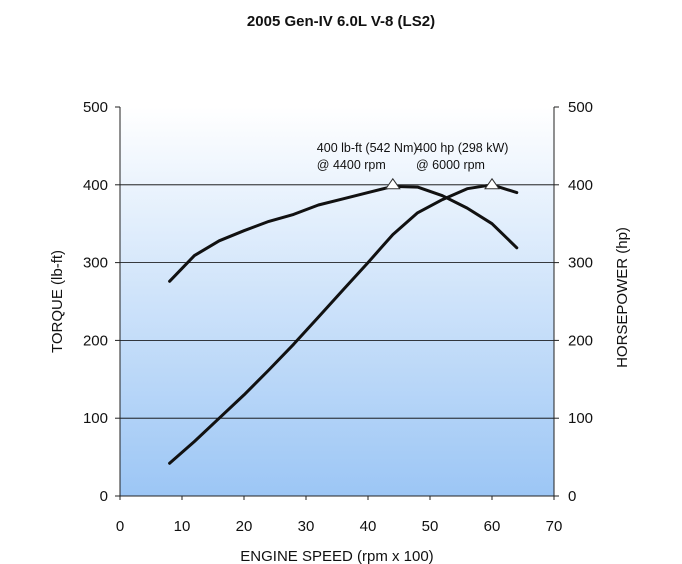 The height and width of the screenshot is (564, 682). Describe the element at coordinates (343, 233) in the screenshot. I see `torque-line` at that location.